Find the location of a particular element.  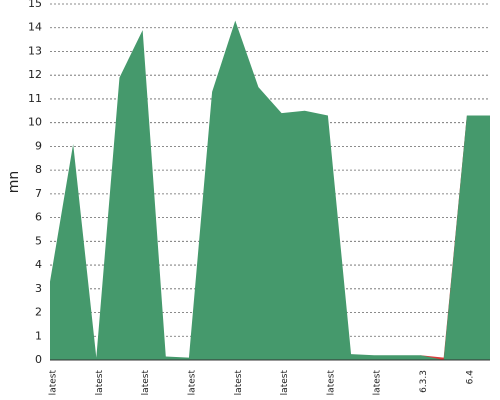

y-tick-label: 14 is located at coordinates (35, 27).